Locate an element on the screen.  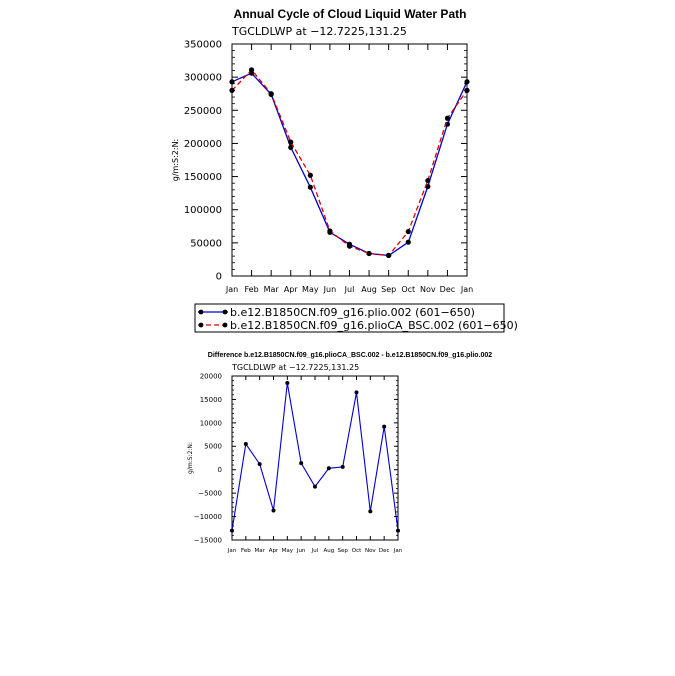
y-tick-label: 350000 is located at coordinates (203, 45).